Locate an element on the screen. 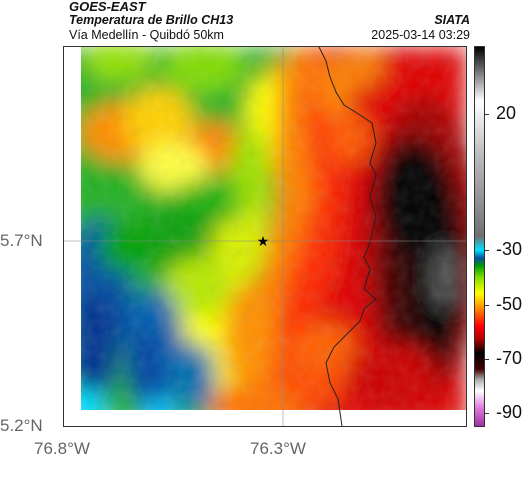 The image size is (526, 491). y-tick-5.2: 5.2°N is located at coordinates (21, 425).